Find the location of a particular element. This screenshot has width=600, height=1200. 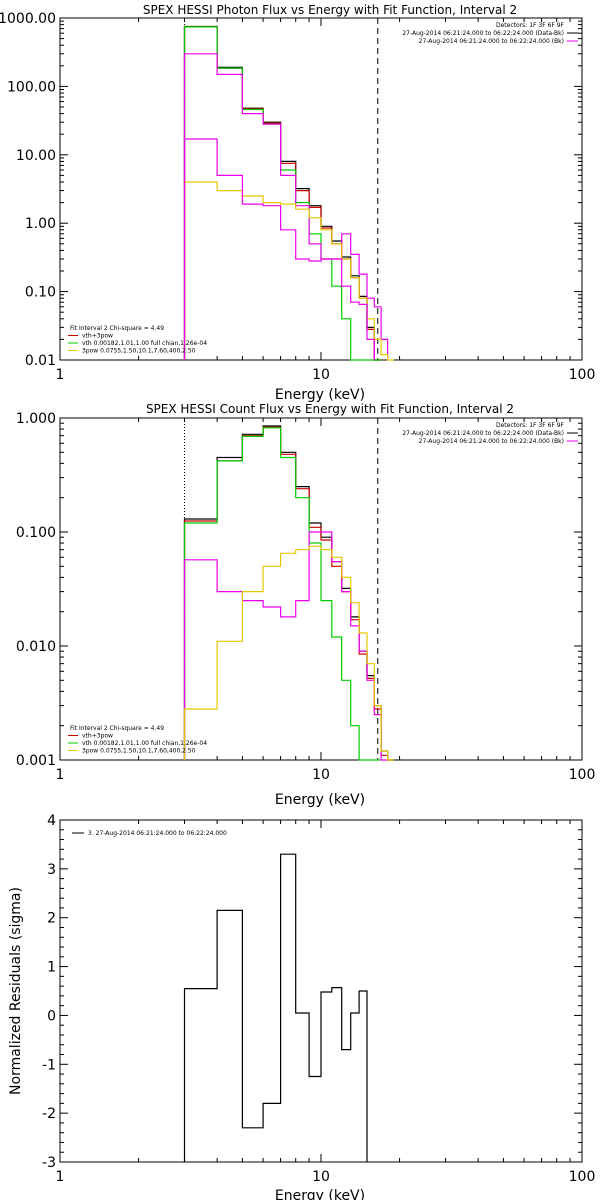

y-tick-label: 0.001 is located at coordinates (36, 761).